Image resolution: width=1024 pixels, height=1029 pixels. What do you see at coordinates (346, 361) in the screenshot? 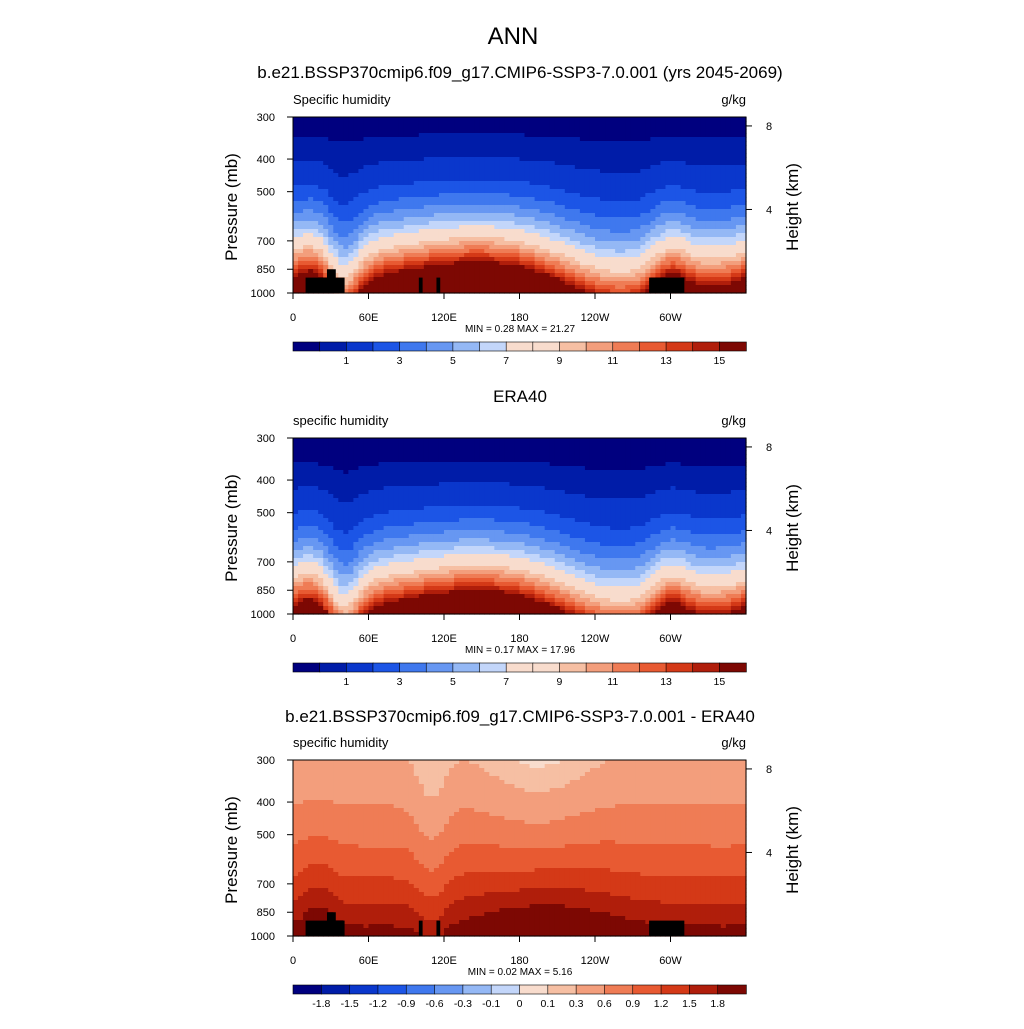
I see `colorbar-label: 1` at bounding box center [346, 361].